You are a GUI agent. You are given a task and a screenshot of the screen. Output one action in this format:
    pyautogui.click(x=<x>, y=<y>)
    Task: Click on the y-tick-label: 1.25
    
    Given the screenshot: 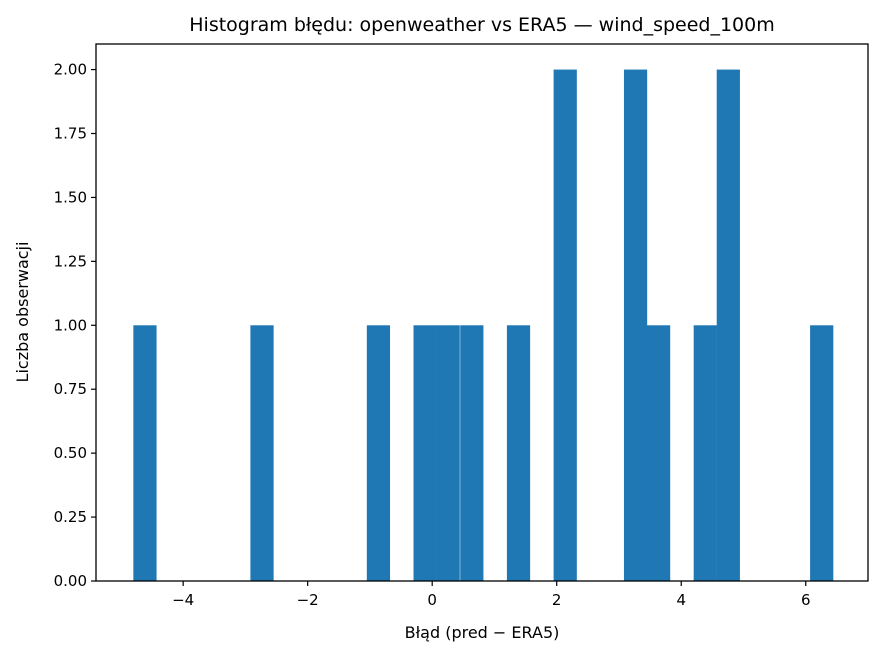 What is the action you would take?
    pyautogui.click(x=70, y=261)
    